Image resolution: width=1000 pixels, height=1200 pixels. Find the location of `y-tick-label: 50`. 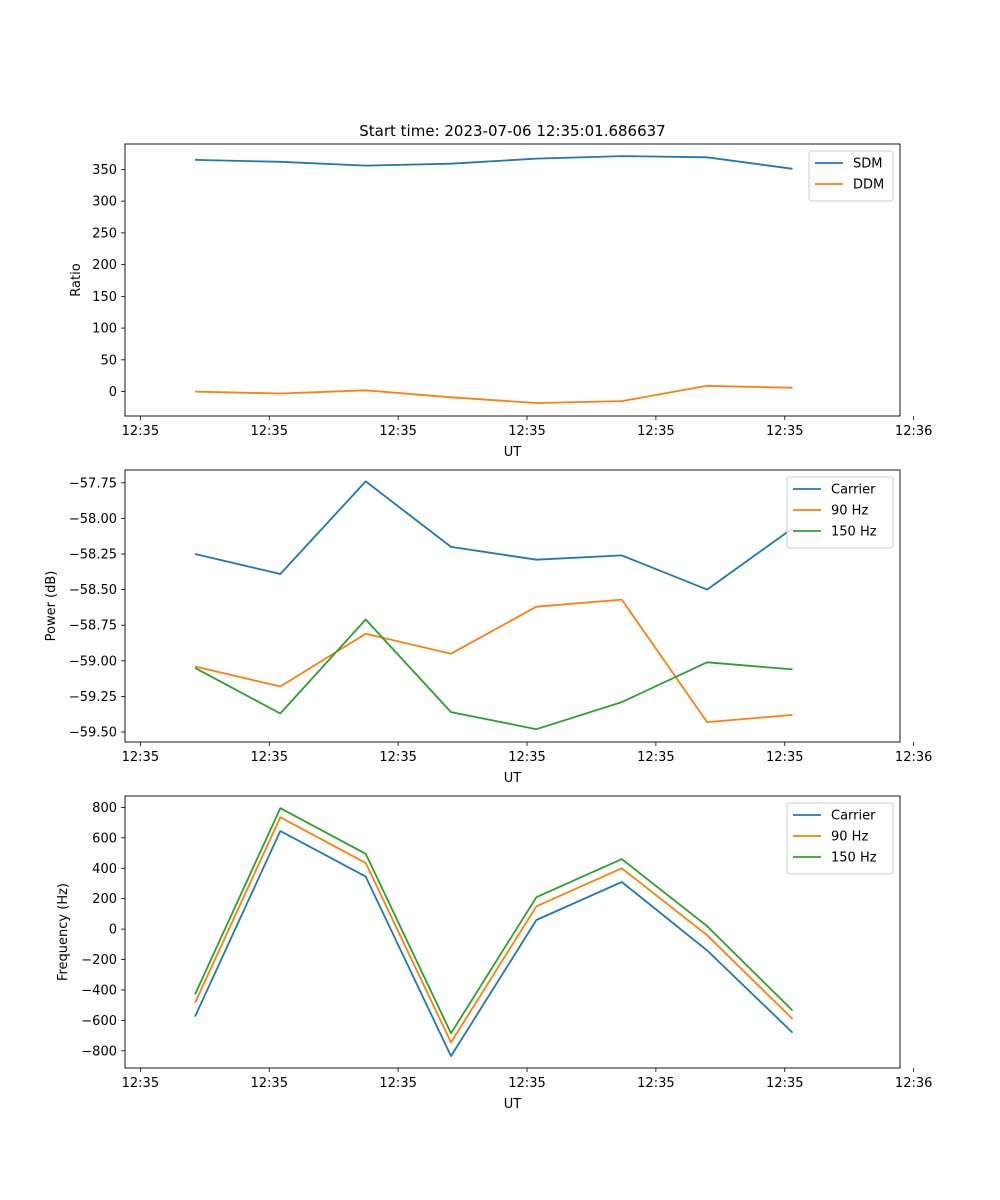

y-tick-label: 50 is located at coordinates (108, 360).